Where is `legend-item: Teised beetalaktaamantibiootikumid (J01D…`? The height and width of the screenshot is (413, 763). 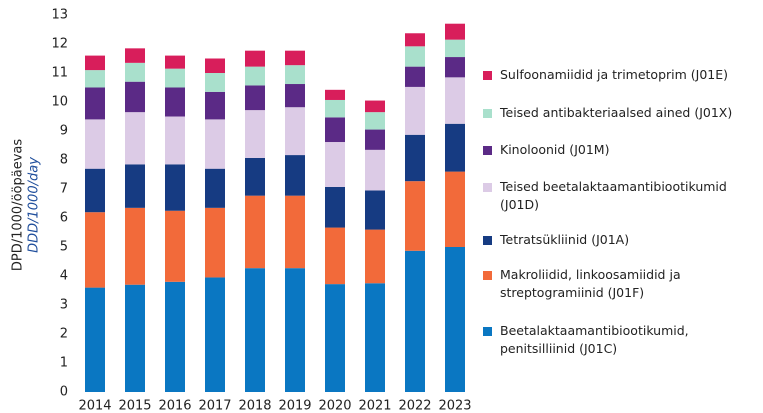
legend-item: Teised beetalaktaamantibiootikumid (J01D… is located at coordinates (617, 196).